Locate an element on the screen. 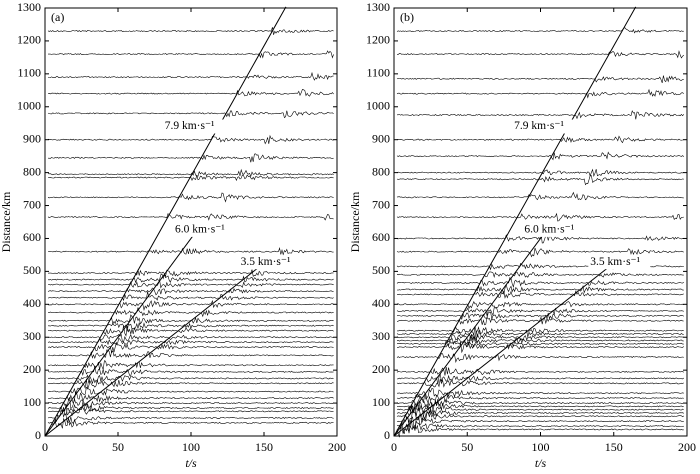 This screenshot has width=700, height=474. y-tick-label: 0 is located at coordinates (387, 435).